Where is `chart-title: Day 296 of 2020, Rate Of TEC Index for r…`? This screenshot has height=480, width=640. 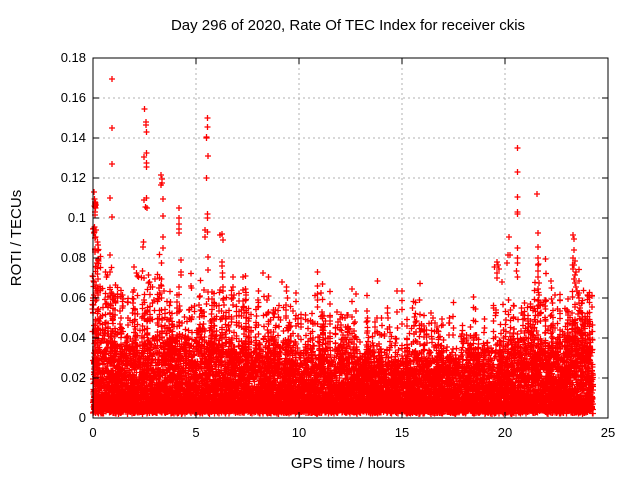 chart-title: Day 296 of 2020, Rate Of TEC Index for r… is located at coordinates (348, 25).